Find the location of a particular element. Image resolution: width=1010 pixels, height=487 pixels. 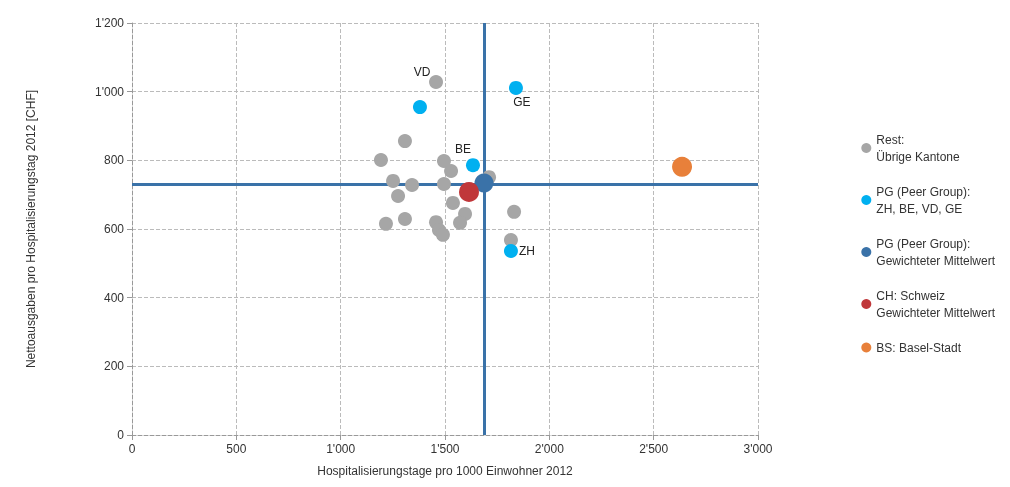

y-tick-label: 1'200 is located at coordinates (110, 23).